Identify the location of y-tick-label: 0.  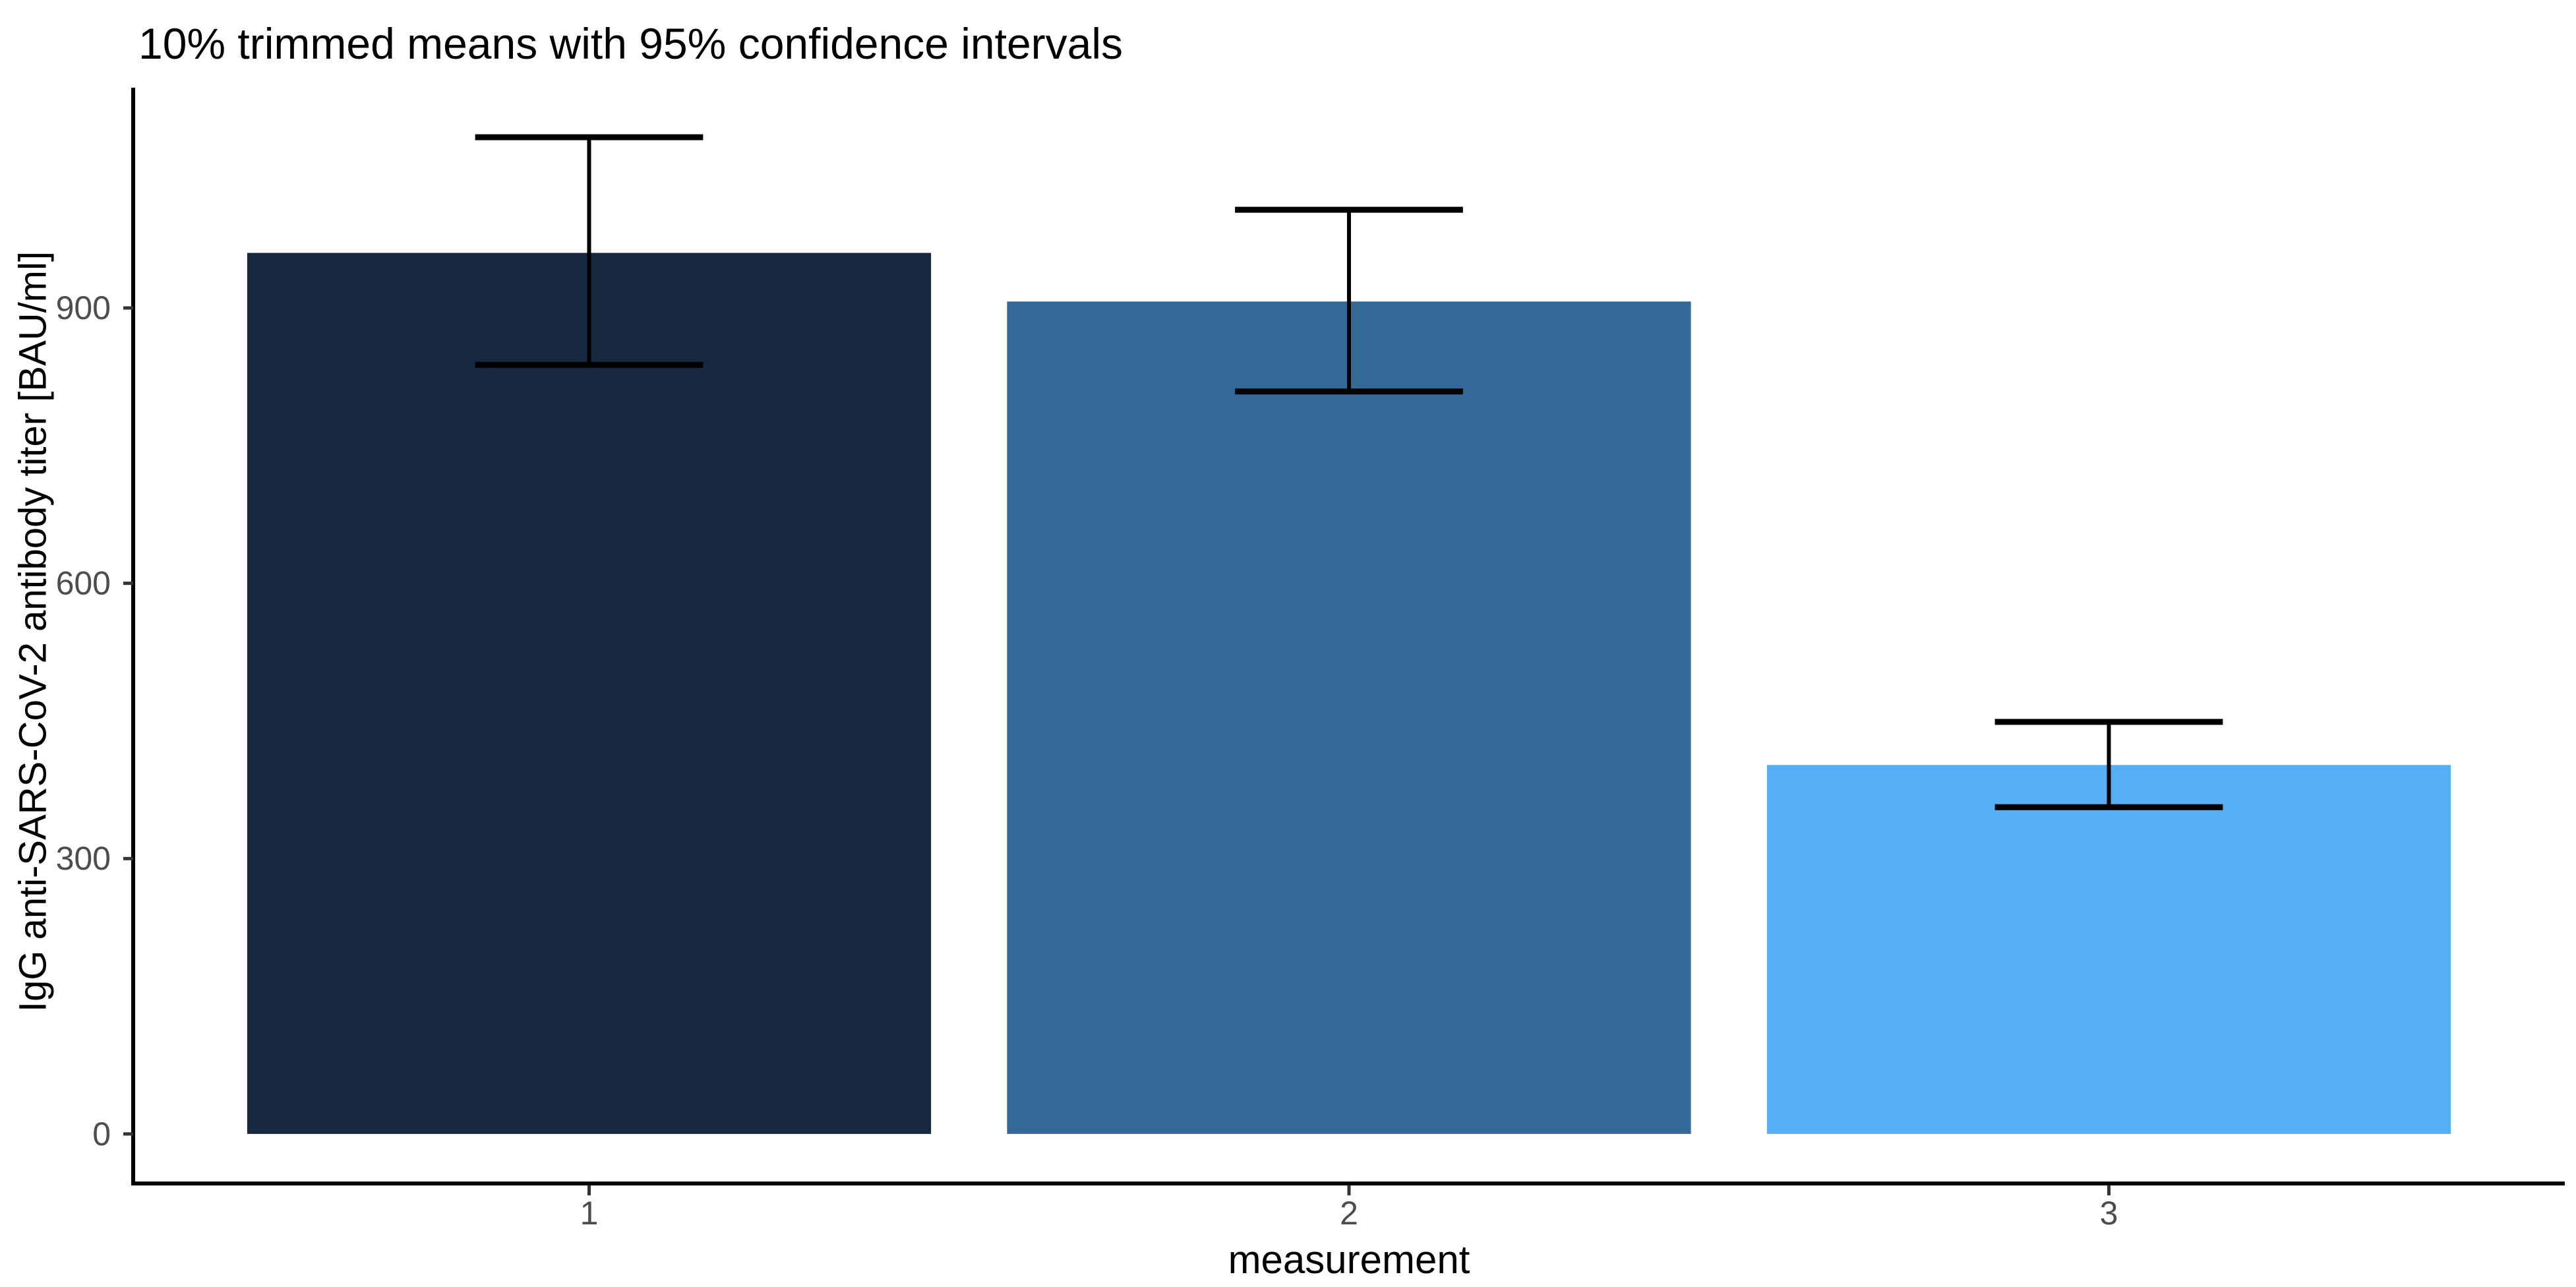
(101, 1134).